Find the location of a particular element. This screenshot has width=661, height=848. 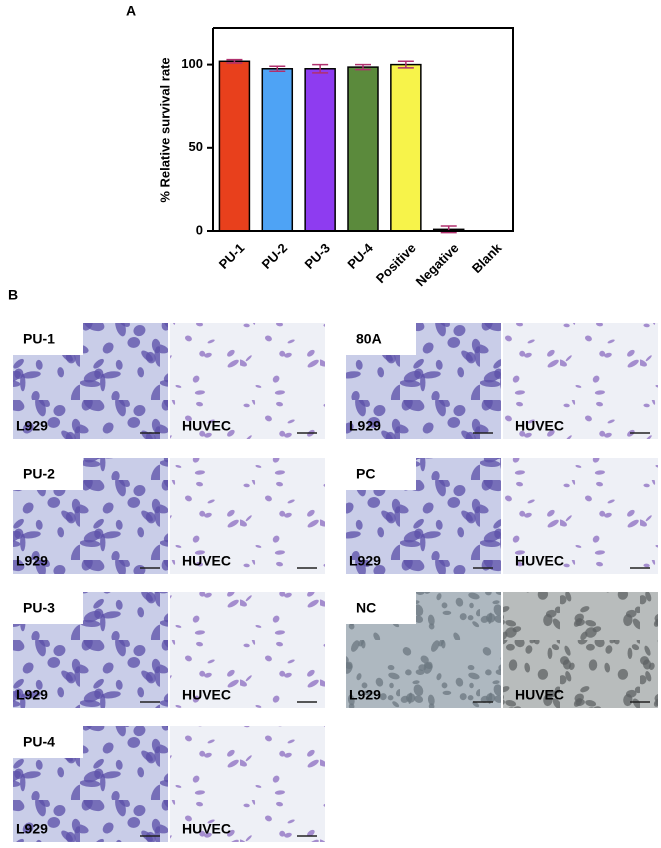

group-label: PU-2 is located at coordinates (39, 474).